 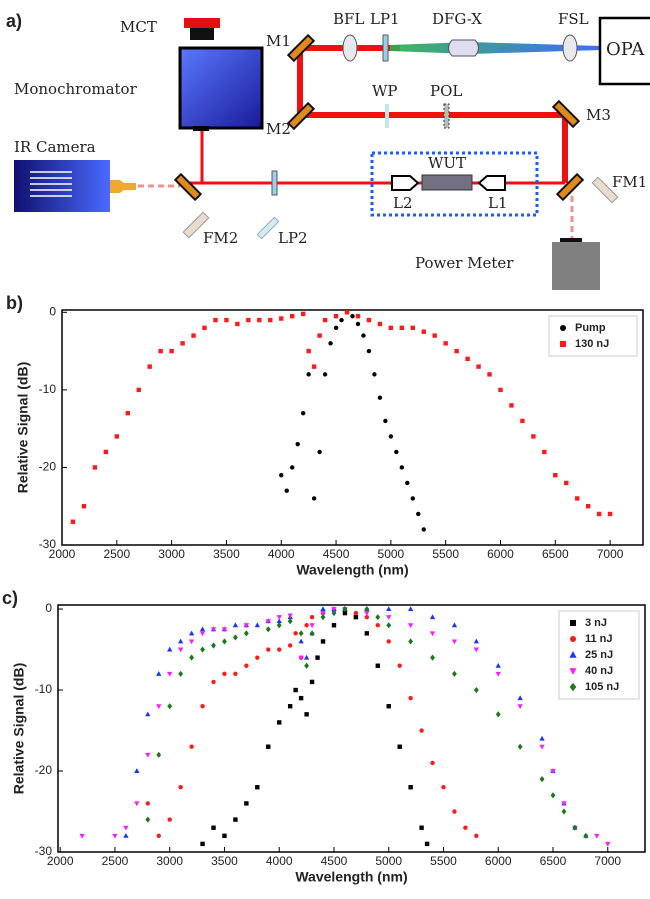 I want to click on x-tick-label: 2000, so click(x=62, y=554).